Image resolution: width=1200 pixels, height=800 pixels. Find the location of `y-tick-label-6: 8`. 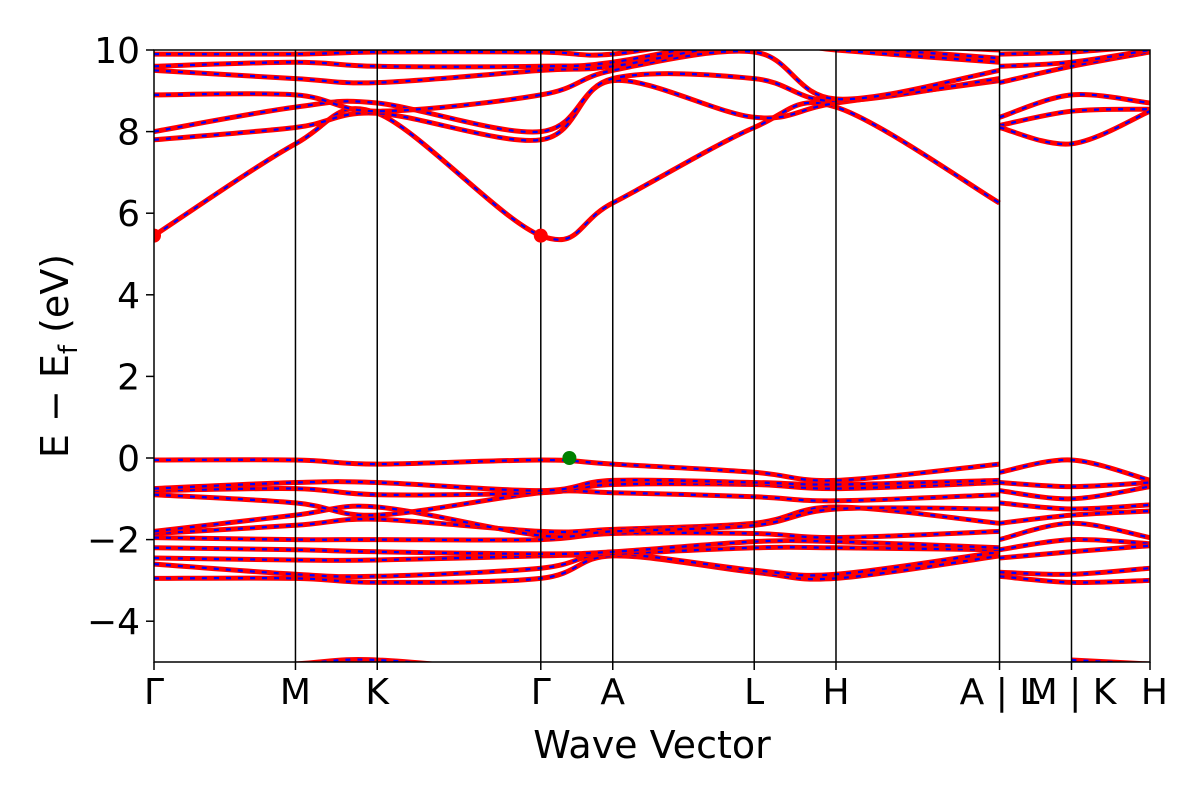

y-tick-label-6: 8 is located at coordinates (128, 133).